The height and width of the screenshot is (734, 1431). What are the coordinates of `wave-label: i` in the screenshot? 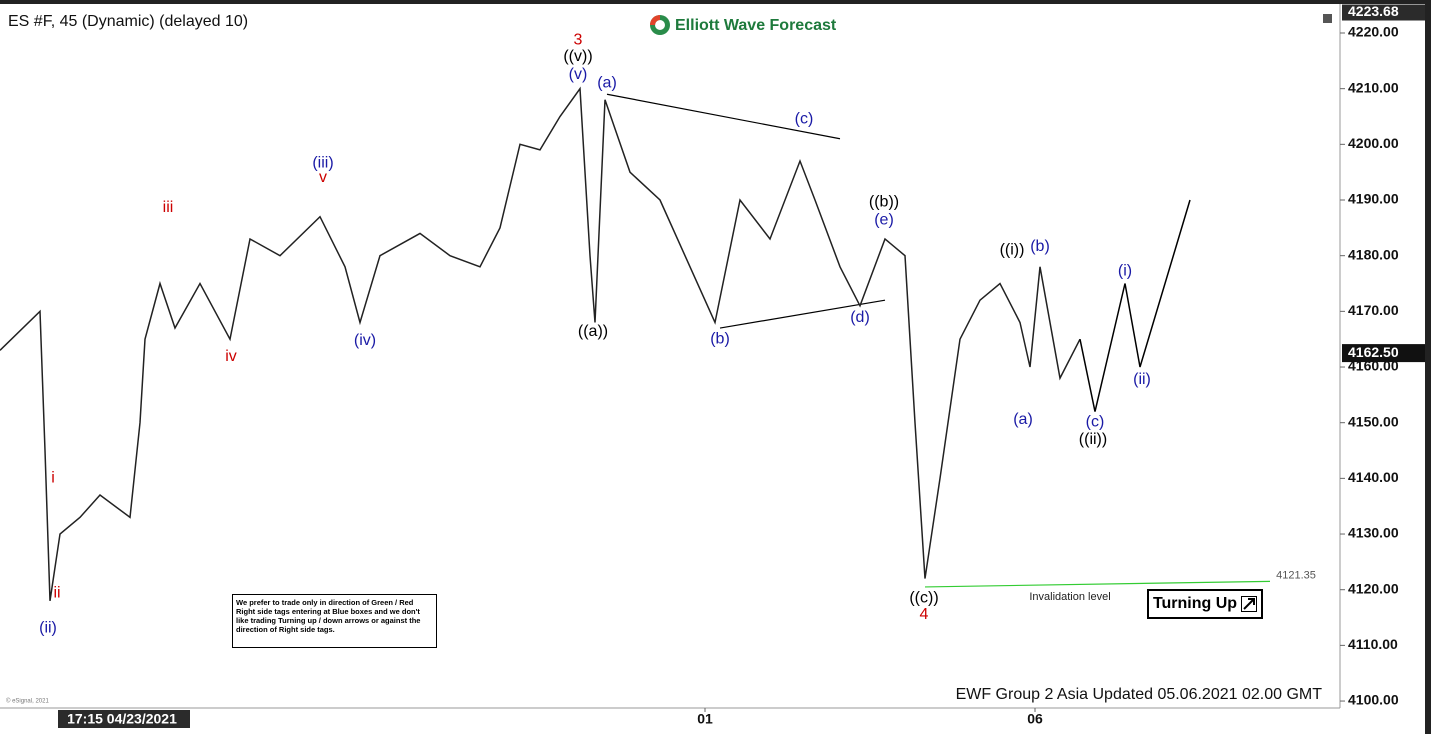 It's located at (53, 478).